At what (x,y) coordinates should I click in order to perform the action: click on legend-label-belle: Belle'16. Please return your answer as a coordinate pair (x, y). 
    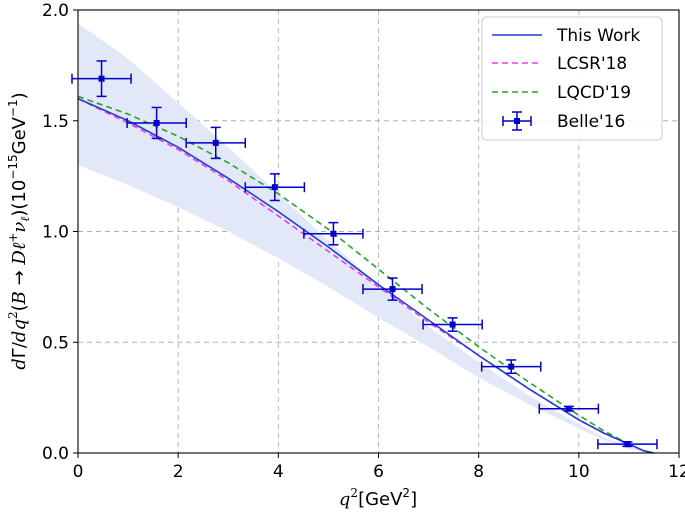
    Looking at the image, I should click on (591, 122).